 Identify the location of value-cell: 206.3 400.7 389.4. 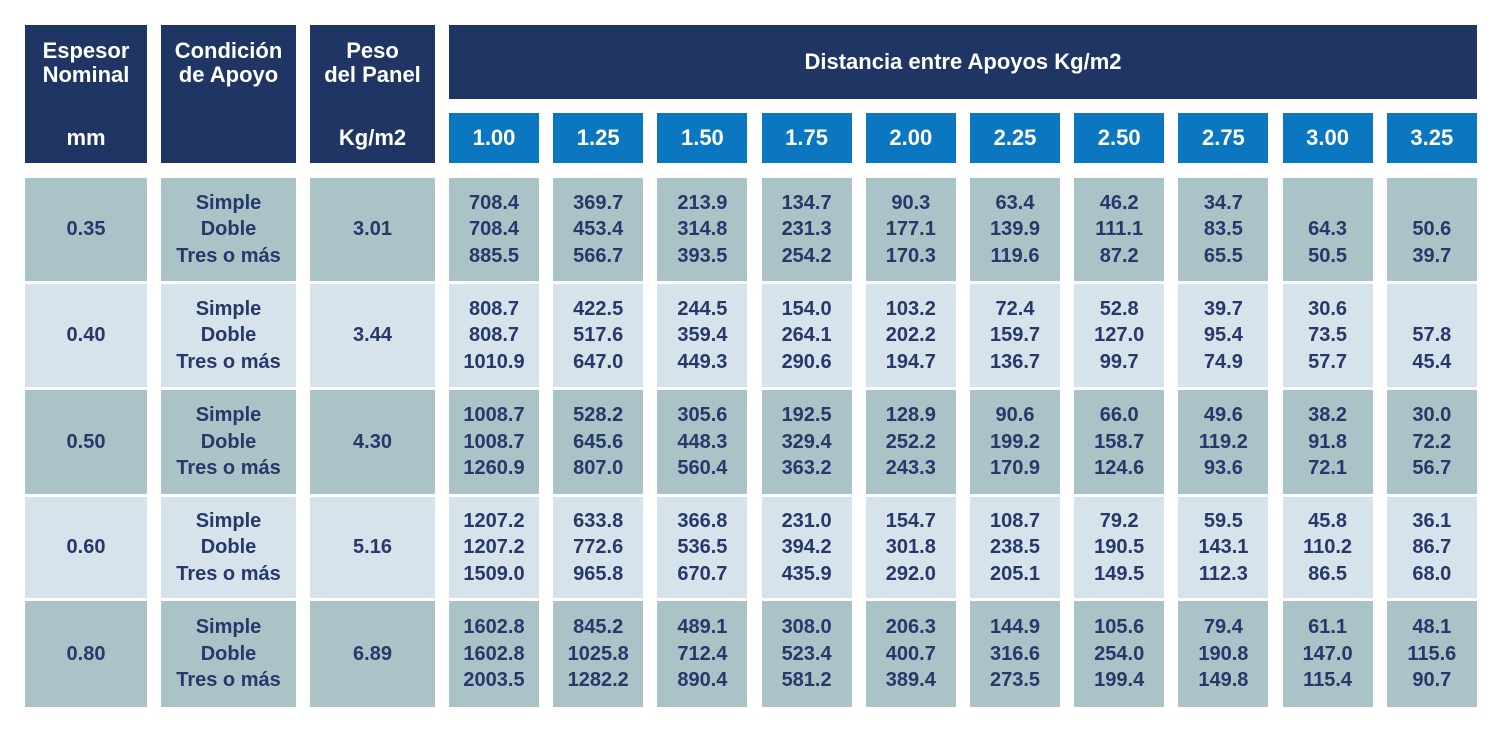
(910, 654).